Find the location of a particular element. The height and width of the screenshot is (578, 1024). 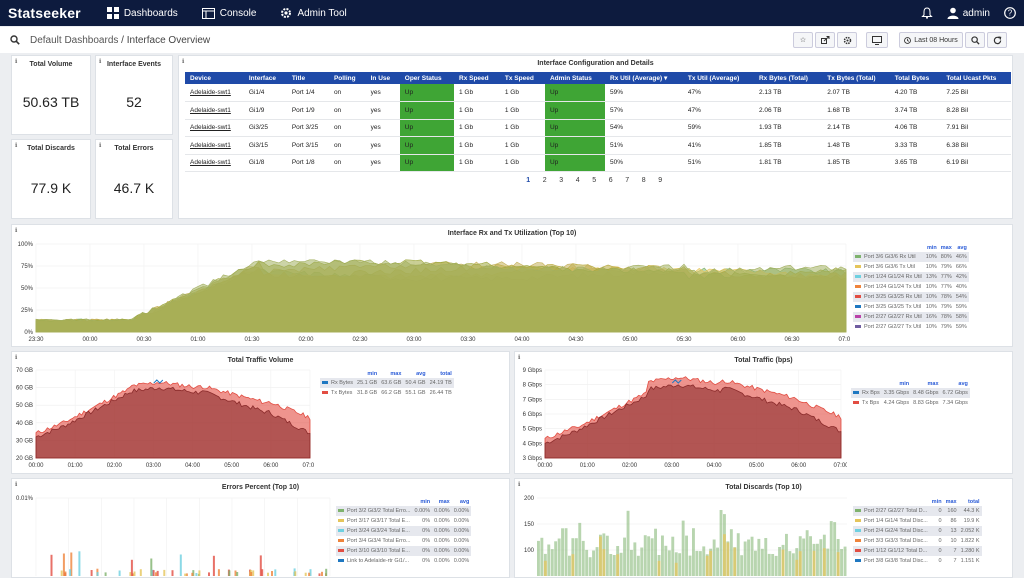

column-header: Admin Status is located at coordinates (575, 78).